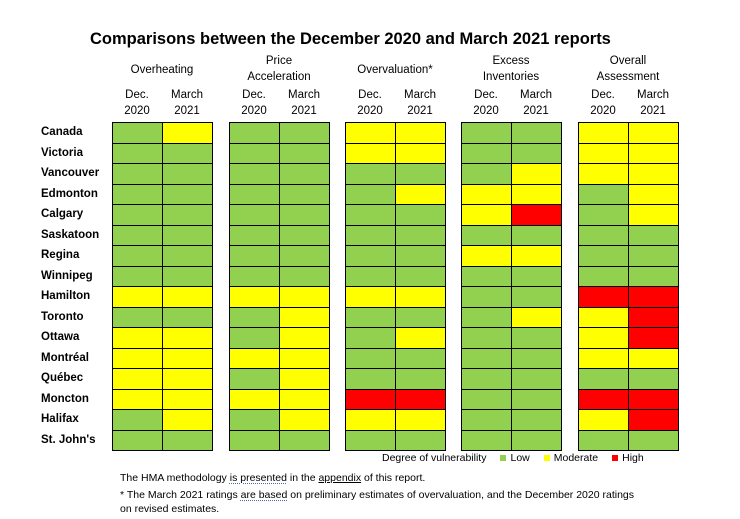  What do you see at coordinates (279, 61) in the screenshot?
I see `column-header: Price` at bounding box center [279, 61].